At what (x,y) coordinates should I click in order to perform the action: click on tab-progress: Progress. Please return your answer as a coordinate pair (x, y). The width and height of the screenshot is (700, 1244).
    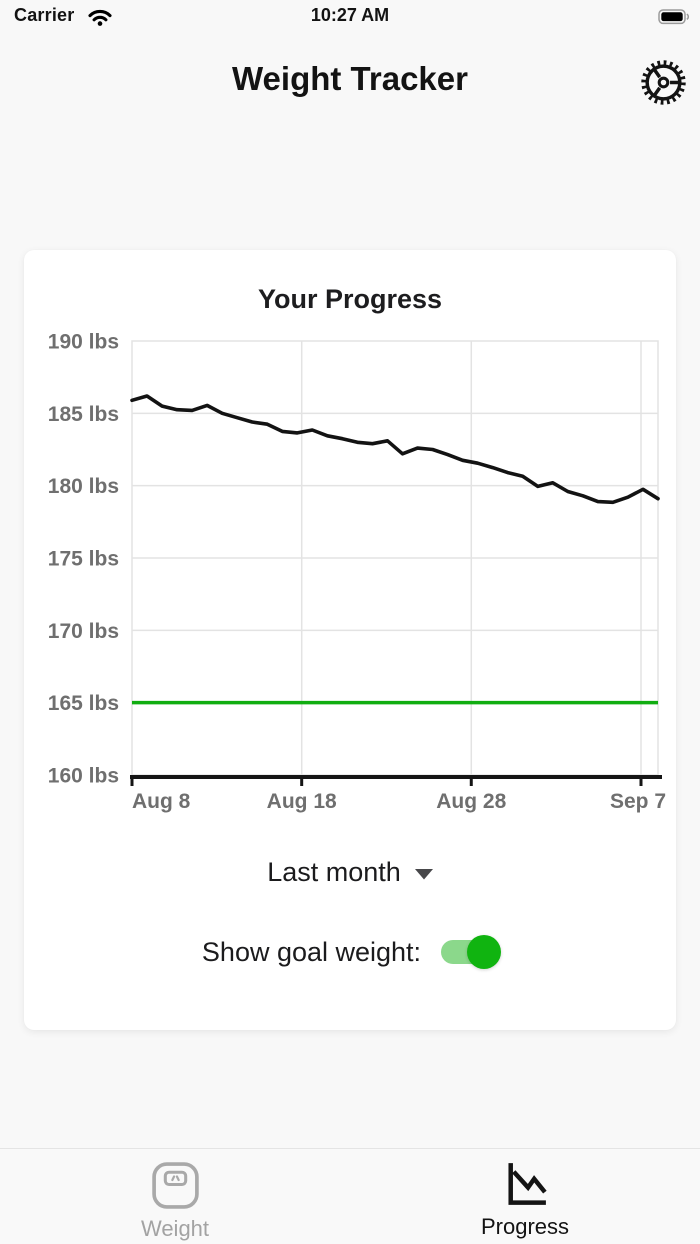
    Looking at the image, I should click on (525, 1196).